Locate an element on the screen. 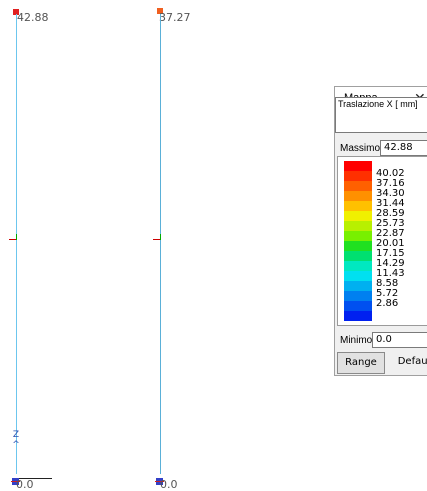 The width and height of the screenshot is (427, 491). column-2-bottom-value: 0.0 is located at coordinates (169, 484).